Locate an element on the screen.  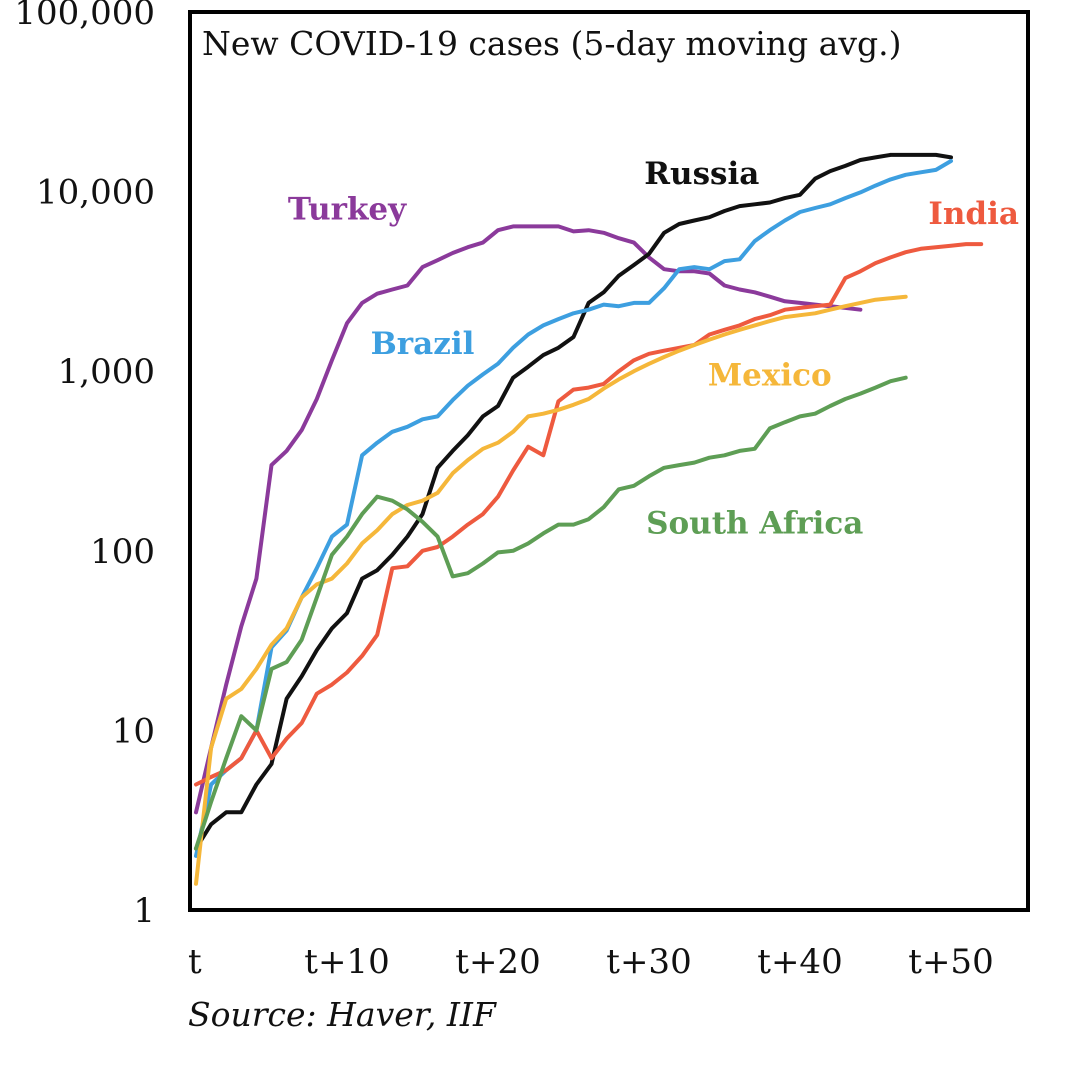
series-label-south-africa: South Africa is located at coordinates (754, 523).